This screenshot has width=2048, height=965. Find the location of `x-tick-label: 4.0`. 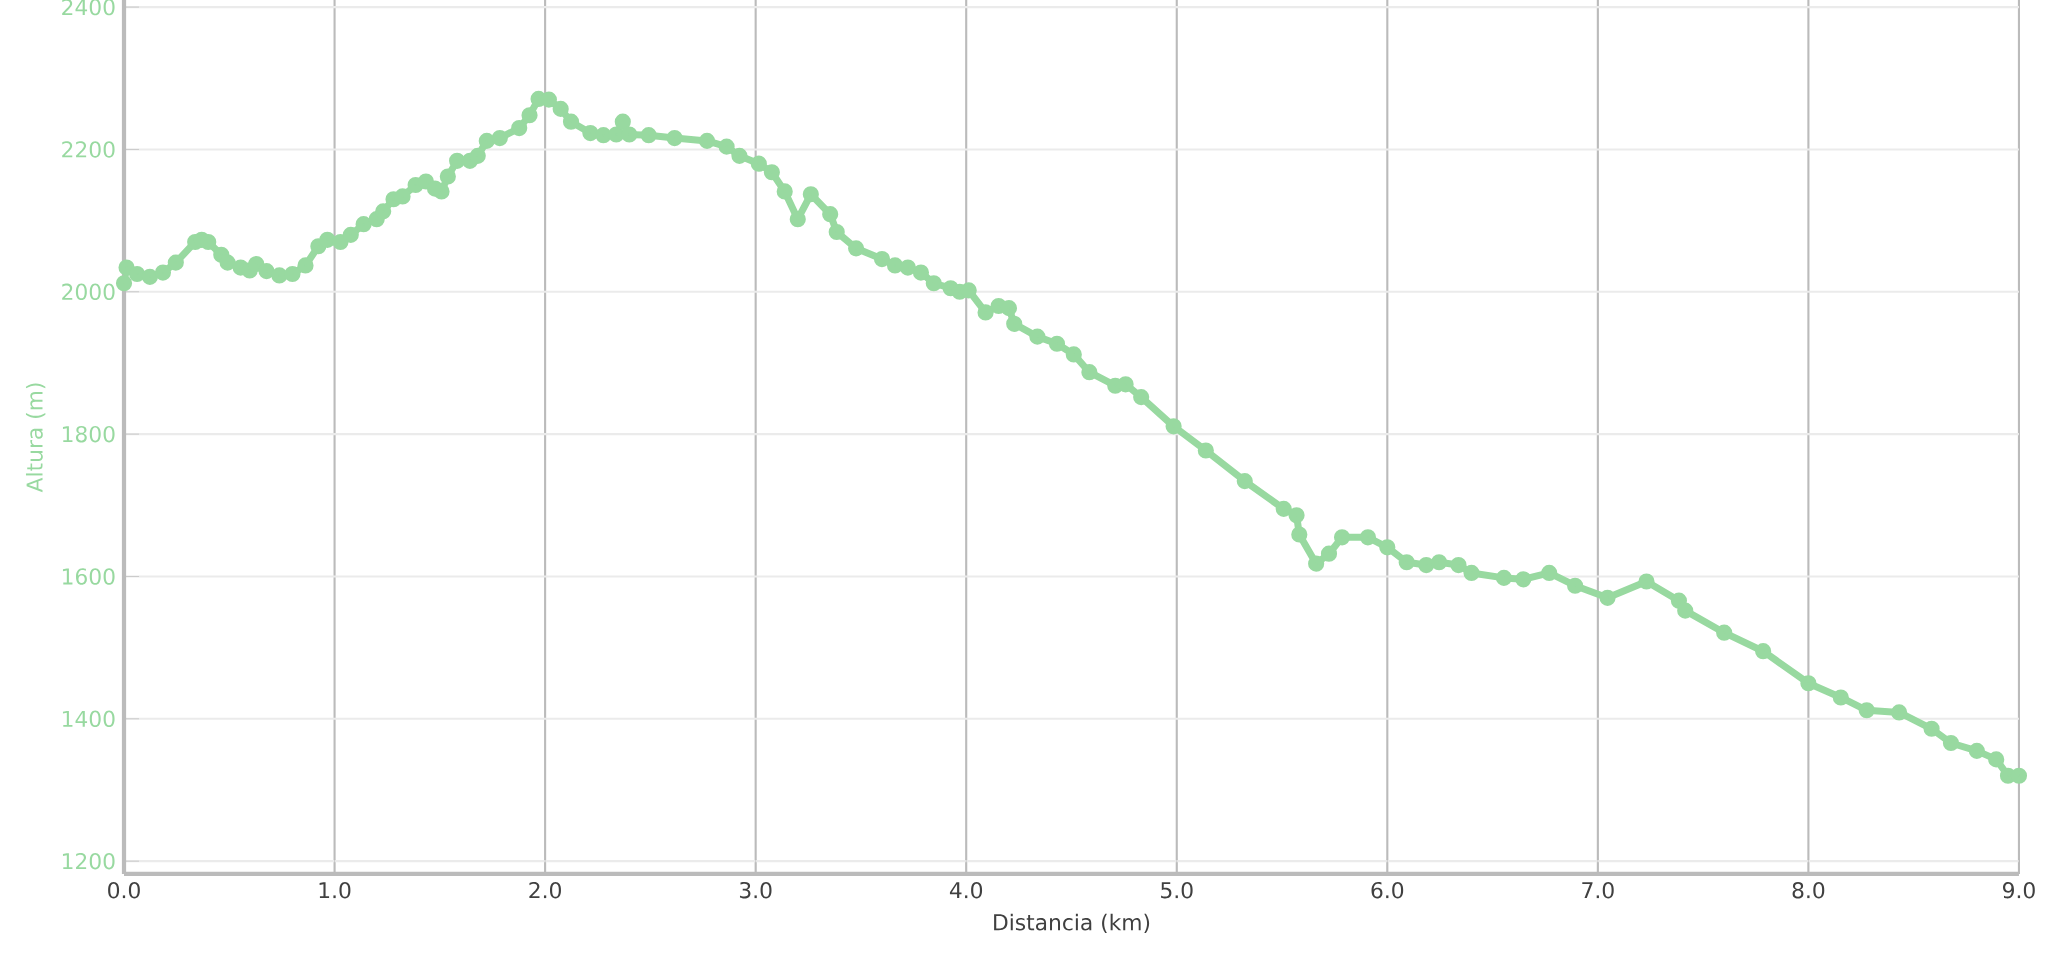

x-tick-label: 4.0 is located at coordinates (966, 890).